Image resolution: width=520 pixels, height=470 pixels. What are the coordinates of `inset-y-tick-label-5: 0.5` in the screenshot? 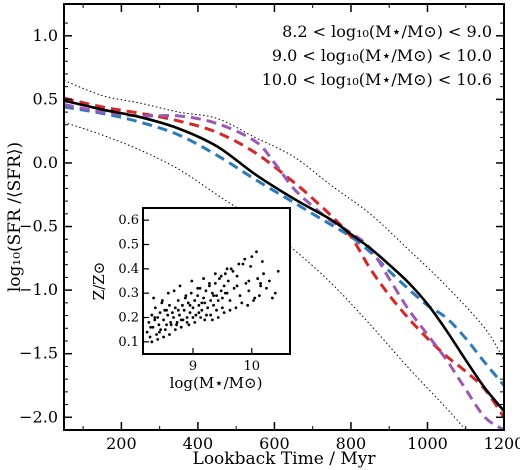 It's located at (128, 245).